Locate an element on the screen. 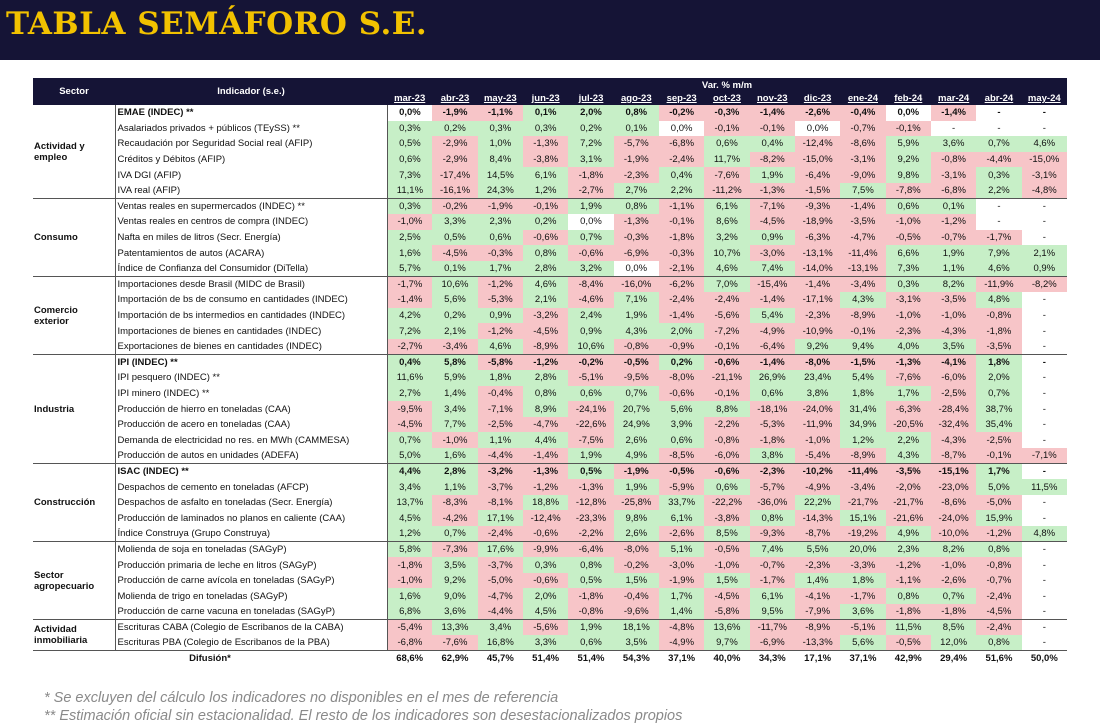  indicator-name: Producción de autos en unidades (ADEFA) is located at coordinates (251, 456).